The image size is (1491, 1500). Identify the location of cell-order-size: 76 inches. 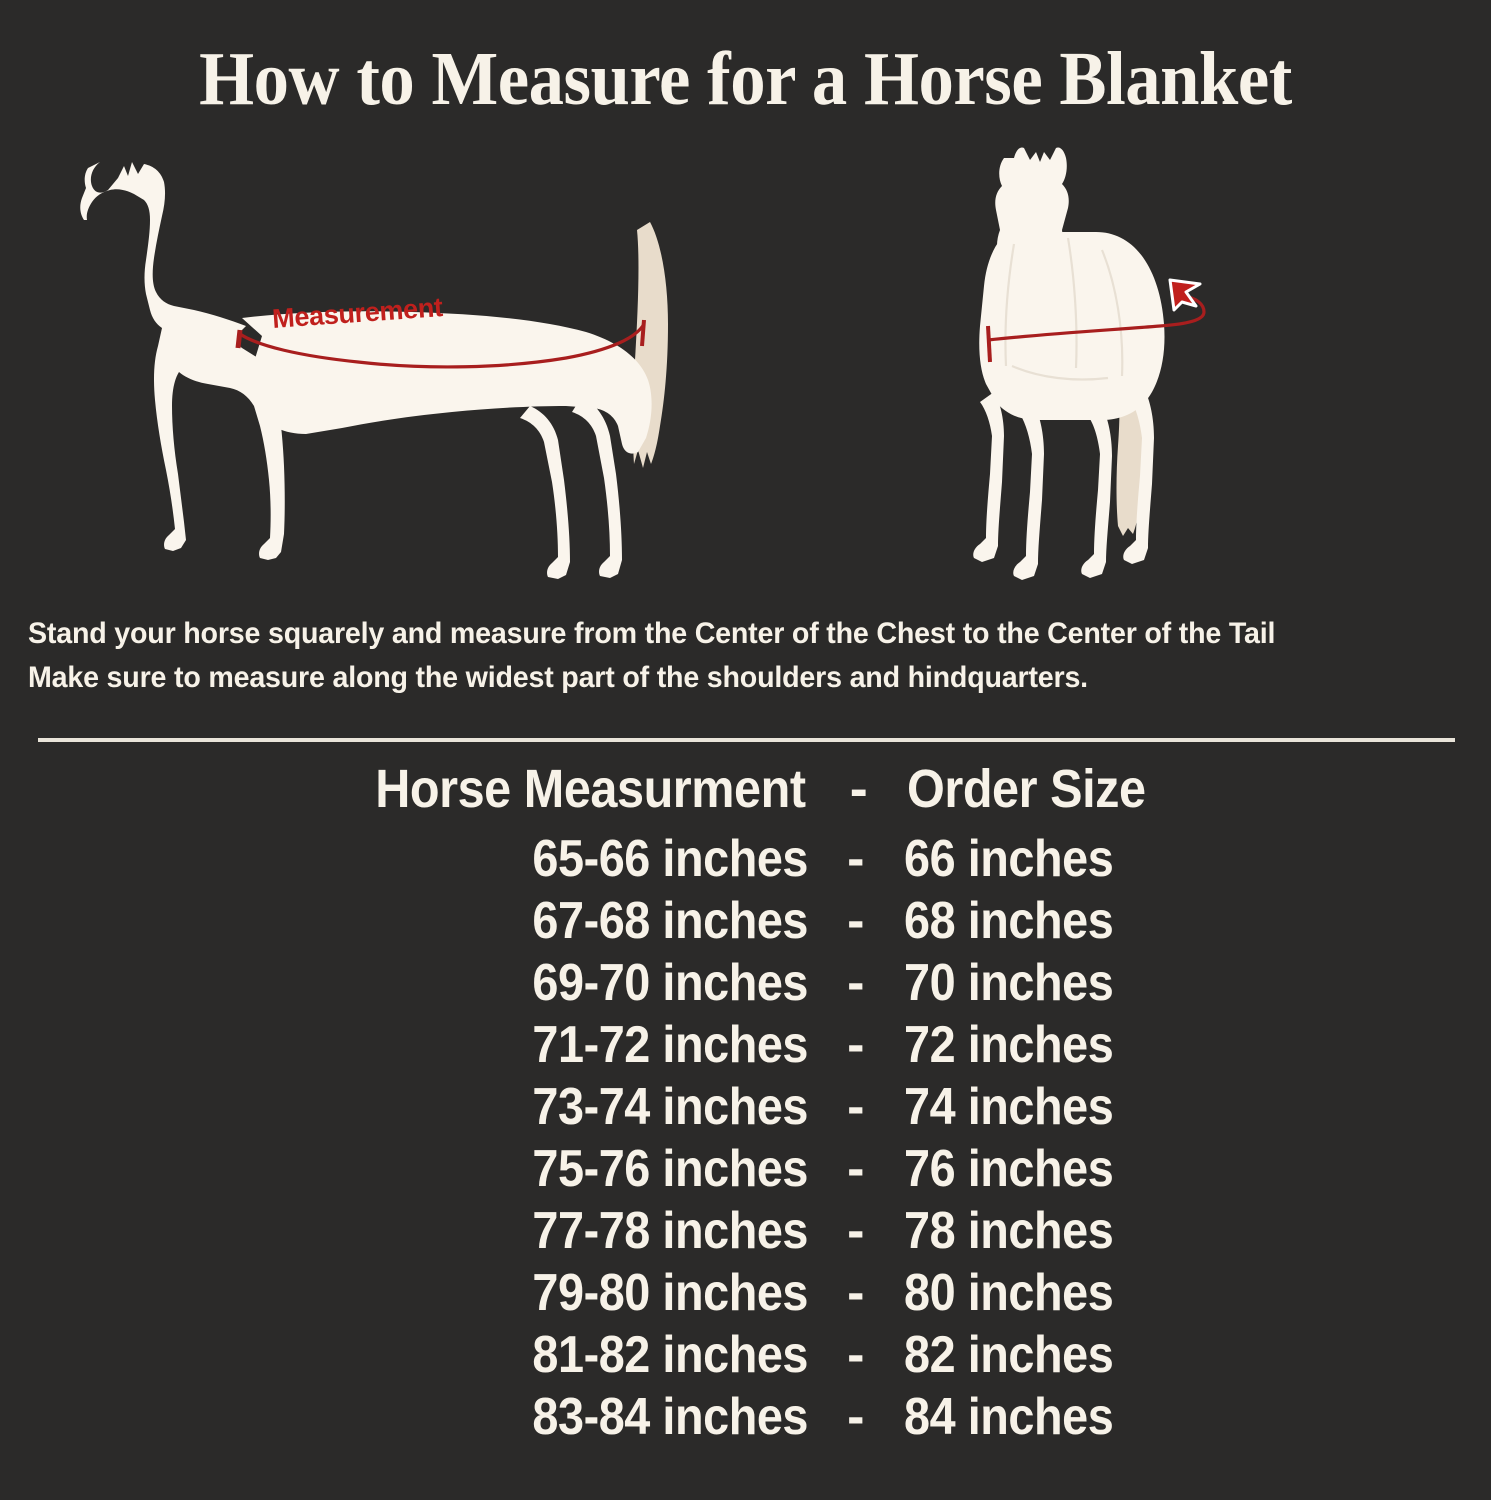
(1008, 1169).